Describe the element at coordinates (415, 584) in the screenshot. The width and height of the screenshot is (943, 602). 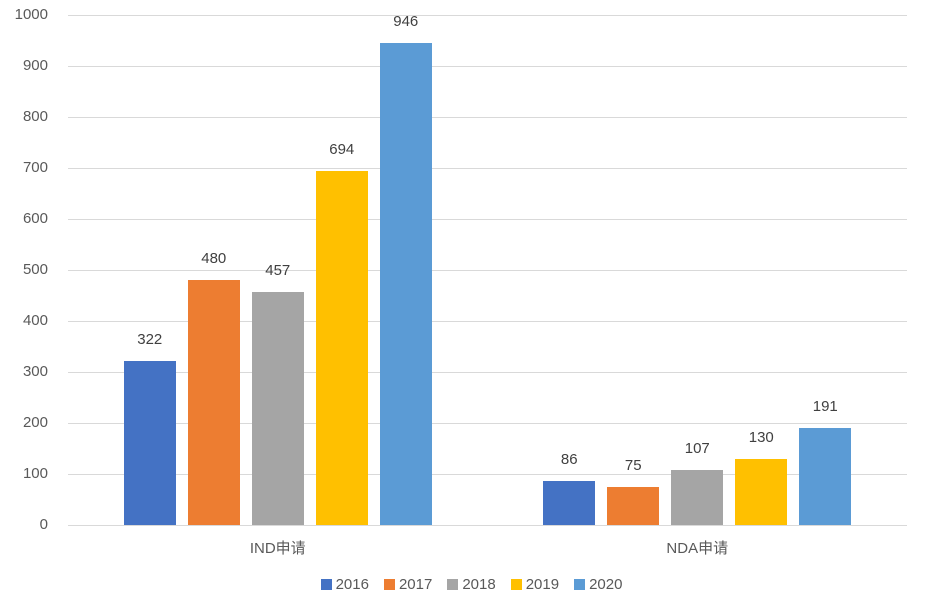
I see `legend-label: 2017` at that location.